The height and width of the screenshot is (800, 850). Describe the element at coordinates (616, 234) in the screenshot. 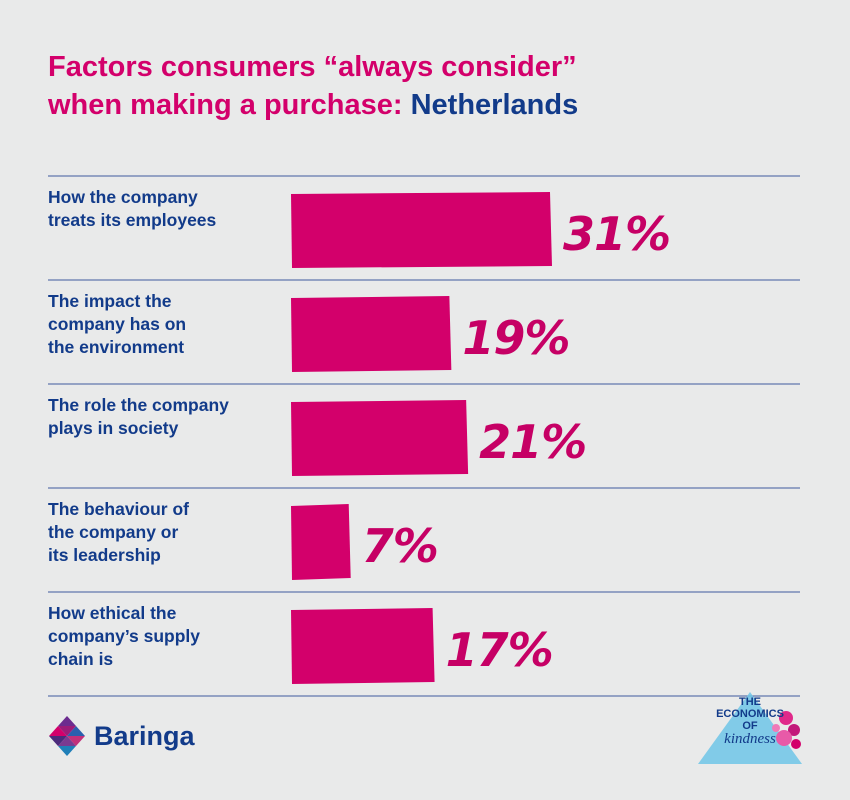

I see `value-label: 31%` at that location.